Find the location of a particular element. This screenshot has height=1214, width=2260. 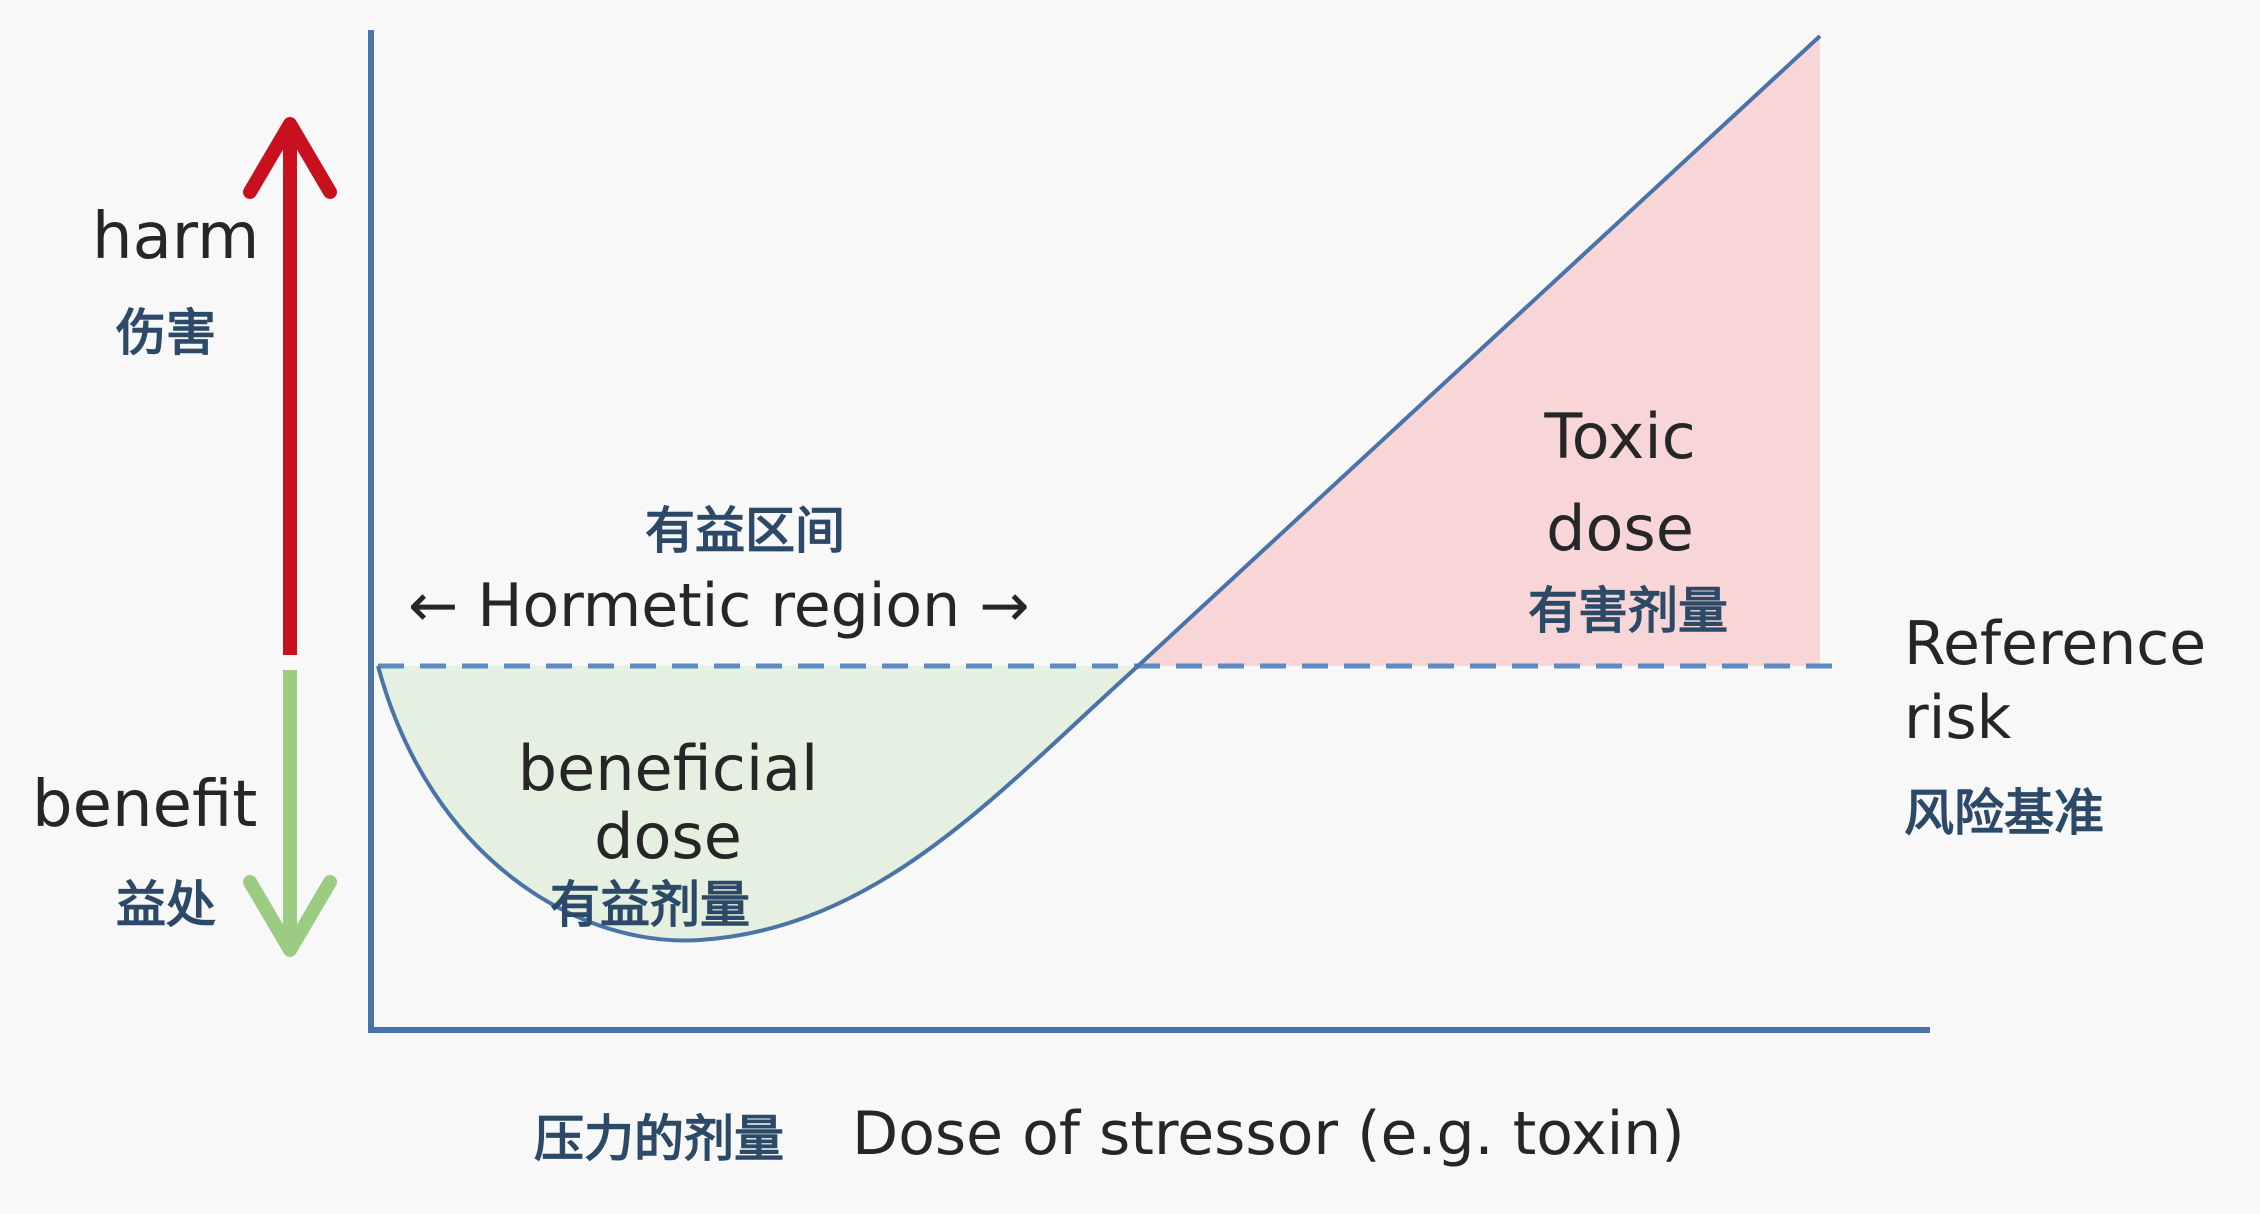

benefit-arrow-icon is located at coordinates (290, 813).